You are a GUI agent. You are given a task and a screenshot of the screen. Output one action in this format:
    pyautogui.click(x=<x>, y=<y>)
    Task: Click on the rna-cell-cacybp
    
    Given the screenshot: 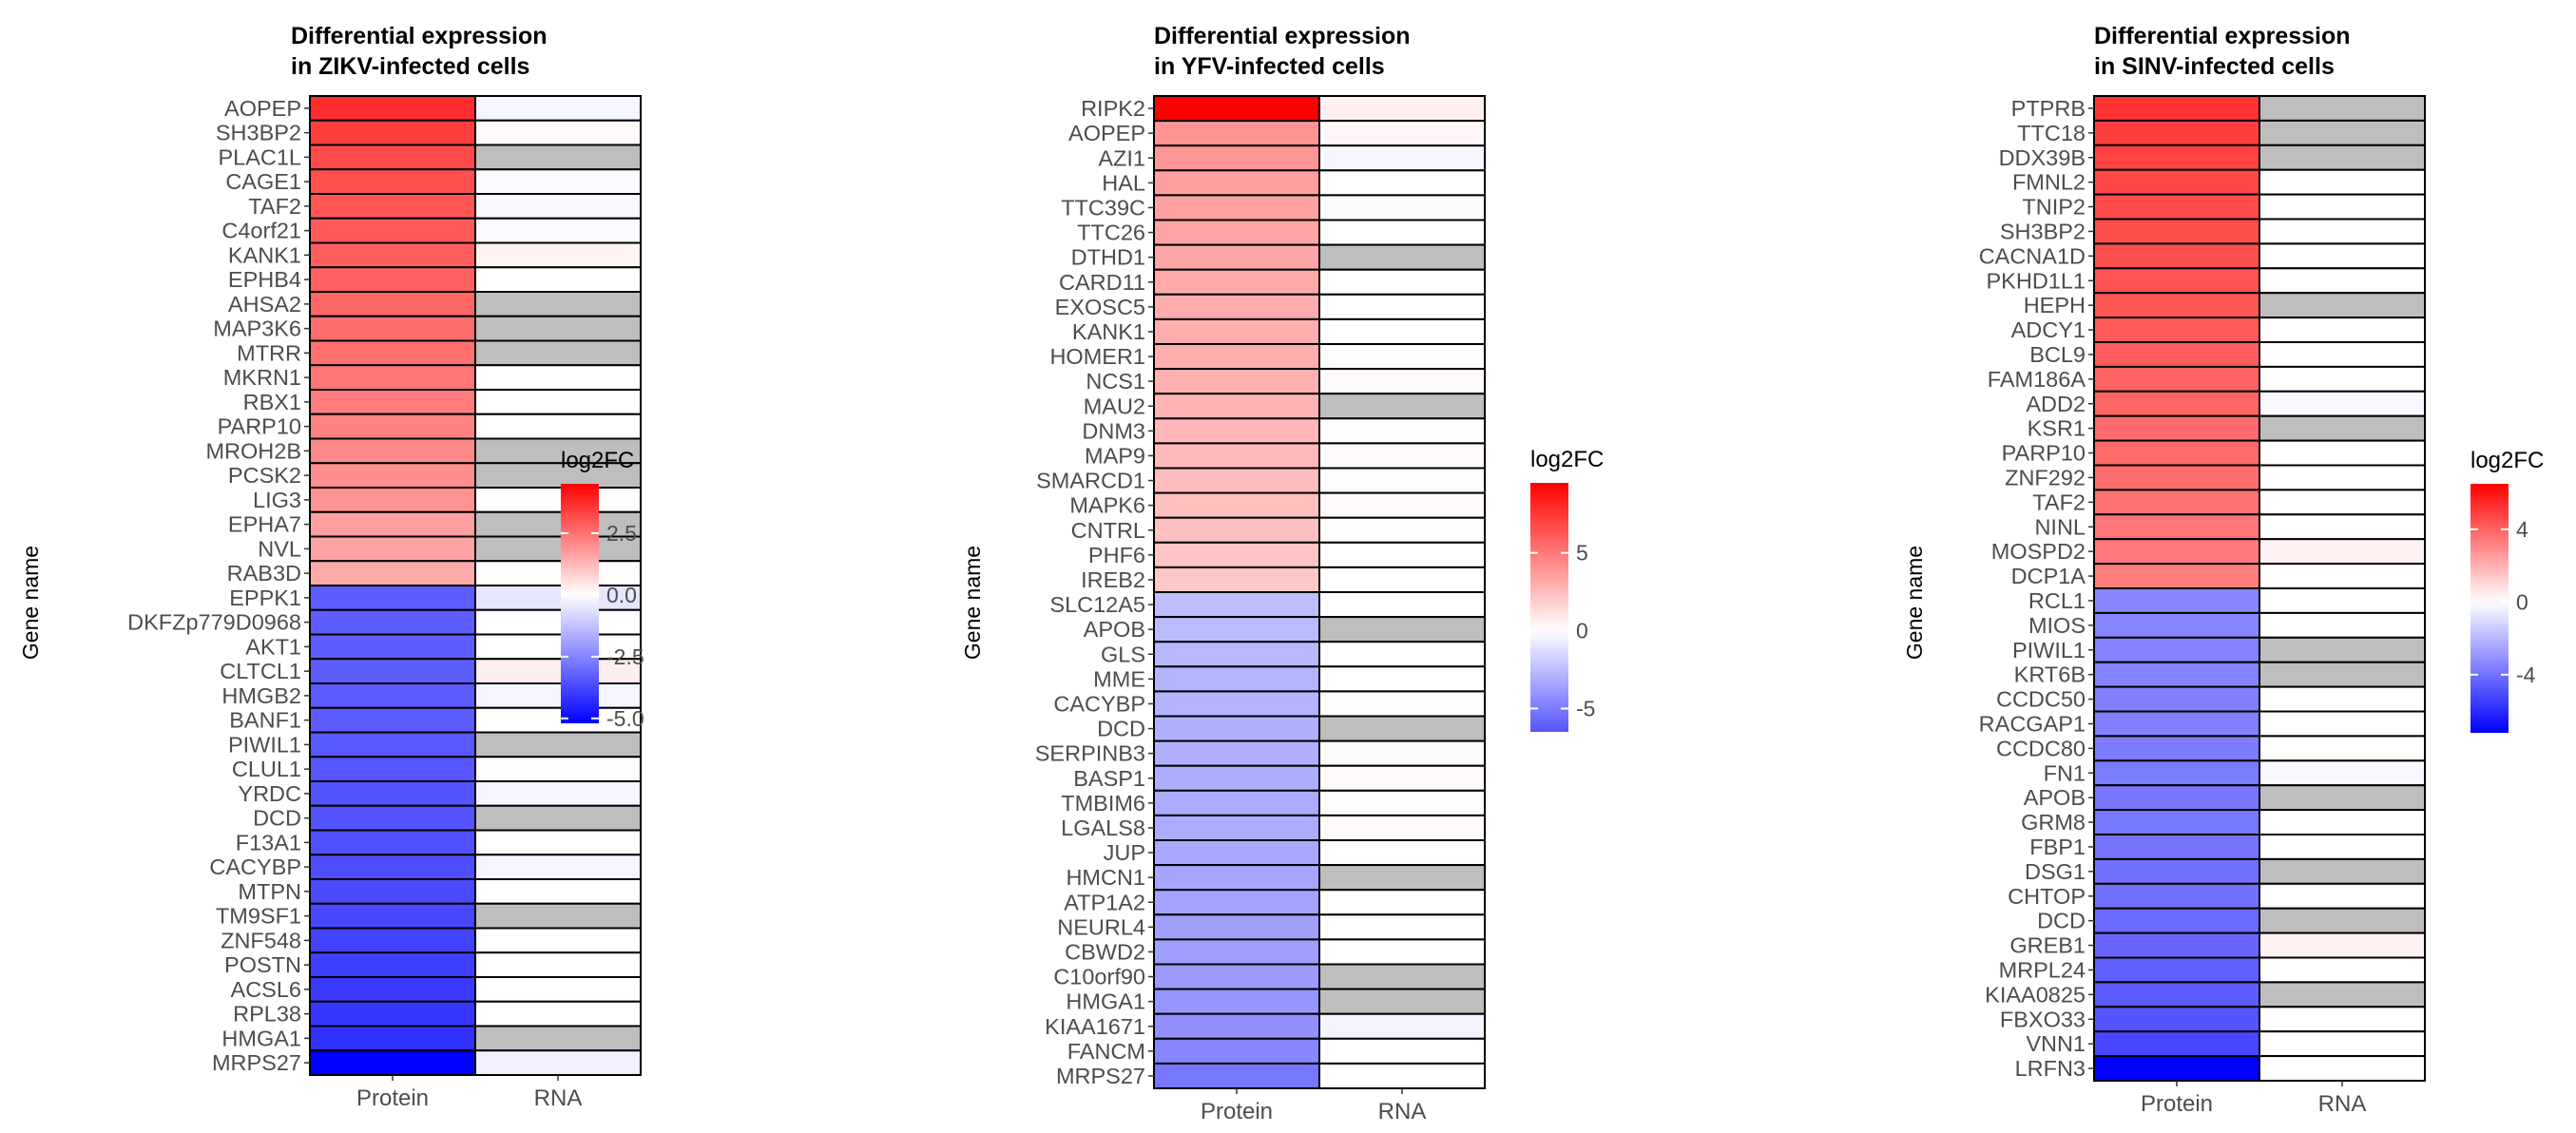 What is the action you would take?
    pyautogui.click(x=1402, y=704)
    